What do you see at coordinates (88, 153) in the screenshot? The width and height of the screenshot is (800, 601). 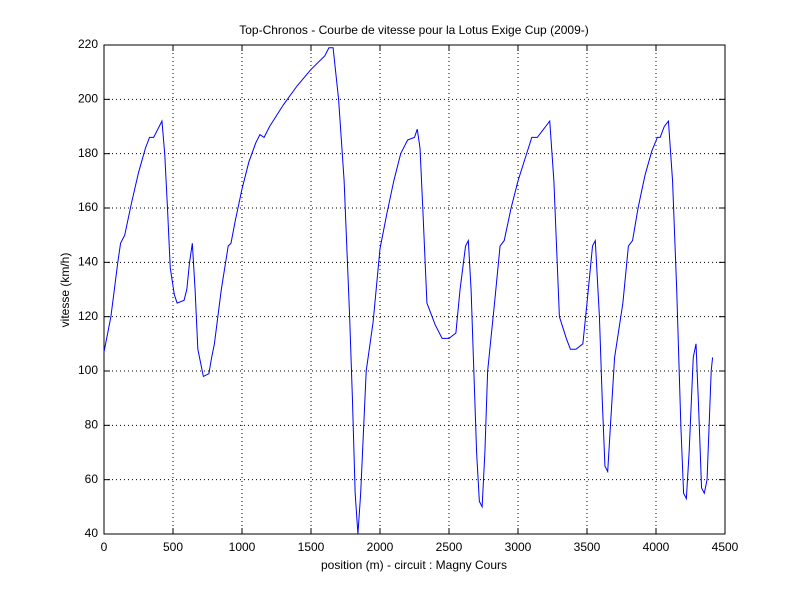 I see `y-tick-label: 180` at bounding box center [88, 153].